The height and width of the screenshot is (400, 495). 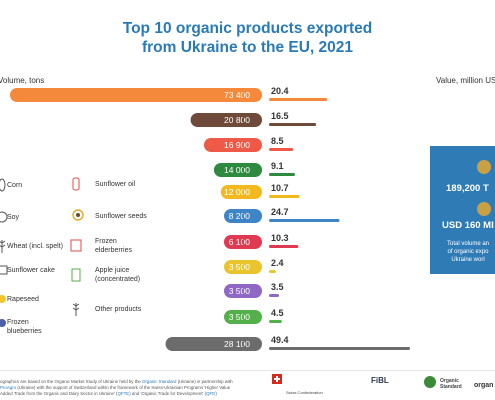 I want to click on legend-frozen-blueberries-line2: blueberries, so click(x=24, y=331).